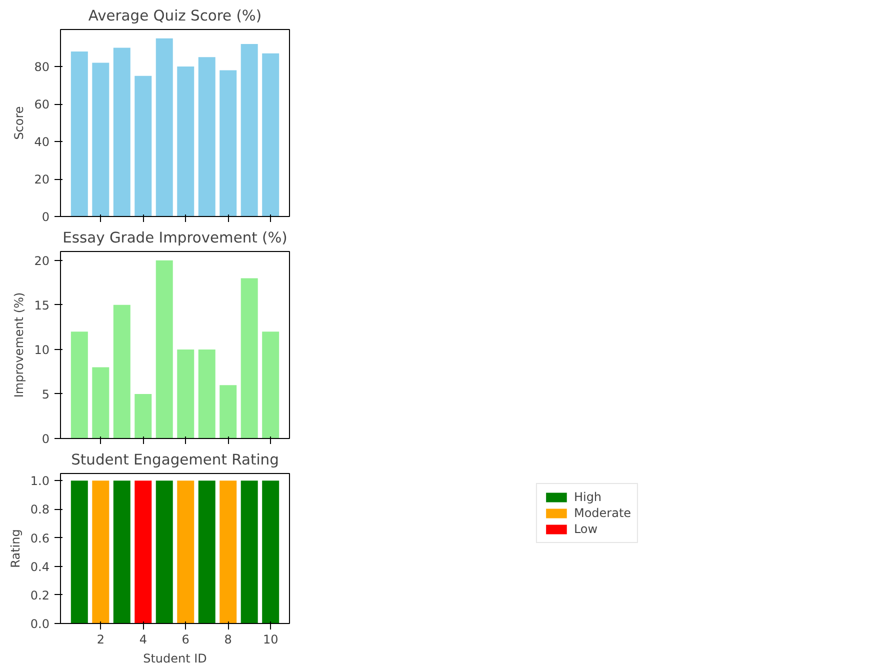 Image resolution: width=885 pixels, height=668 pixels. Describe the element at coordinates (42, 67) in the screenshot. I see `y-tick-label: 80` at that location.